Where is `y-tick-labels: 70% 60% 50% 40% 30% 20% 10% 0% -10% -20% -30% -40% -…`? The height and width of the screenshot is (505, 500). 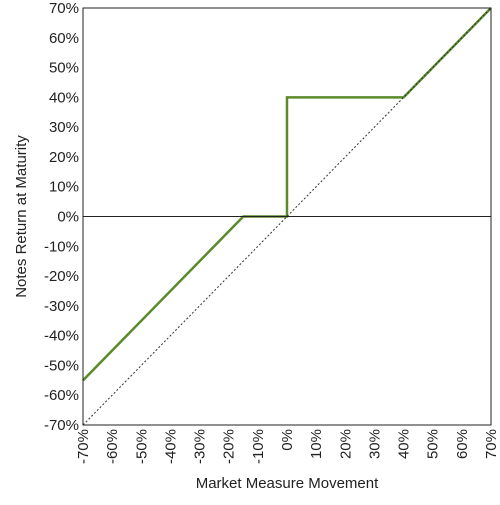
y-tick-labels: 70% 60% 50% 40% 30% 20% 10% 0% -10% -20% -30% -40% -… is located at coordinates (61, 217).